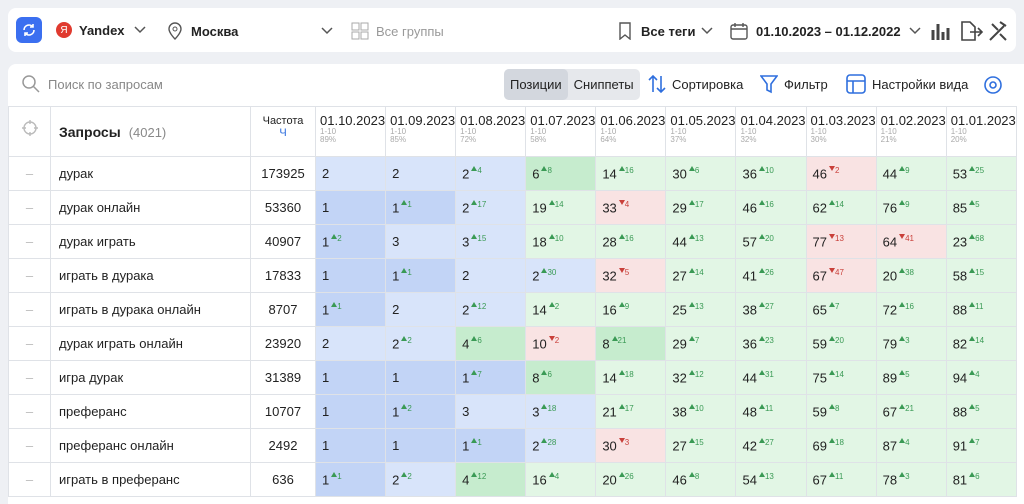  What do you see at coordinates (839, 238) in the screenshot?
I see `change-value: 13` at bounding box center [839, 238].